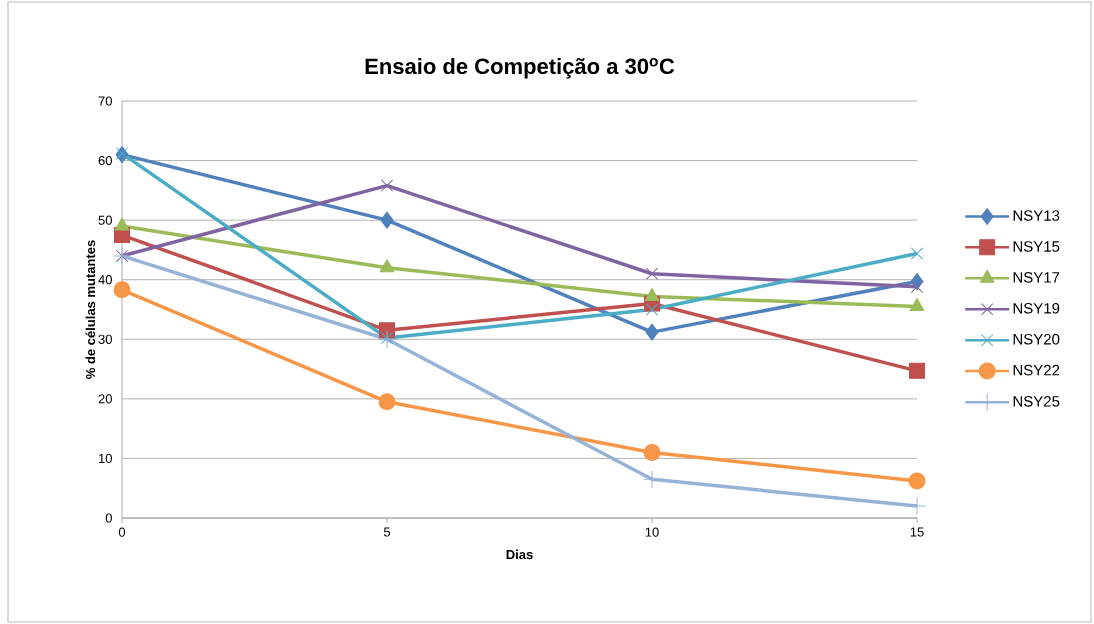 The image size is (1094, 624). What do you see at coordinates (917, 532) in the screenshot?
I see `x-tick-label: 15` at bounding box center [917, 532].